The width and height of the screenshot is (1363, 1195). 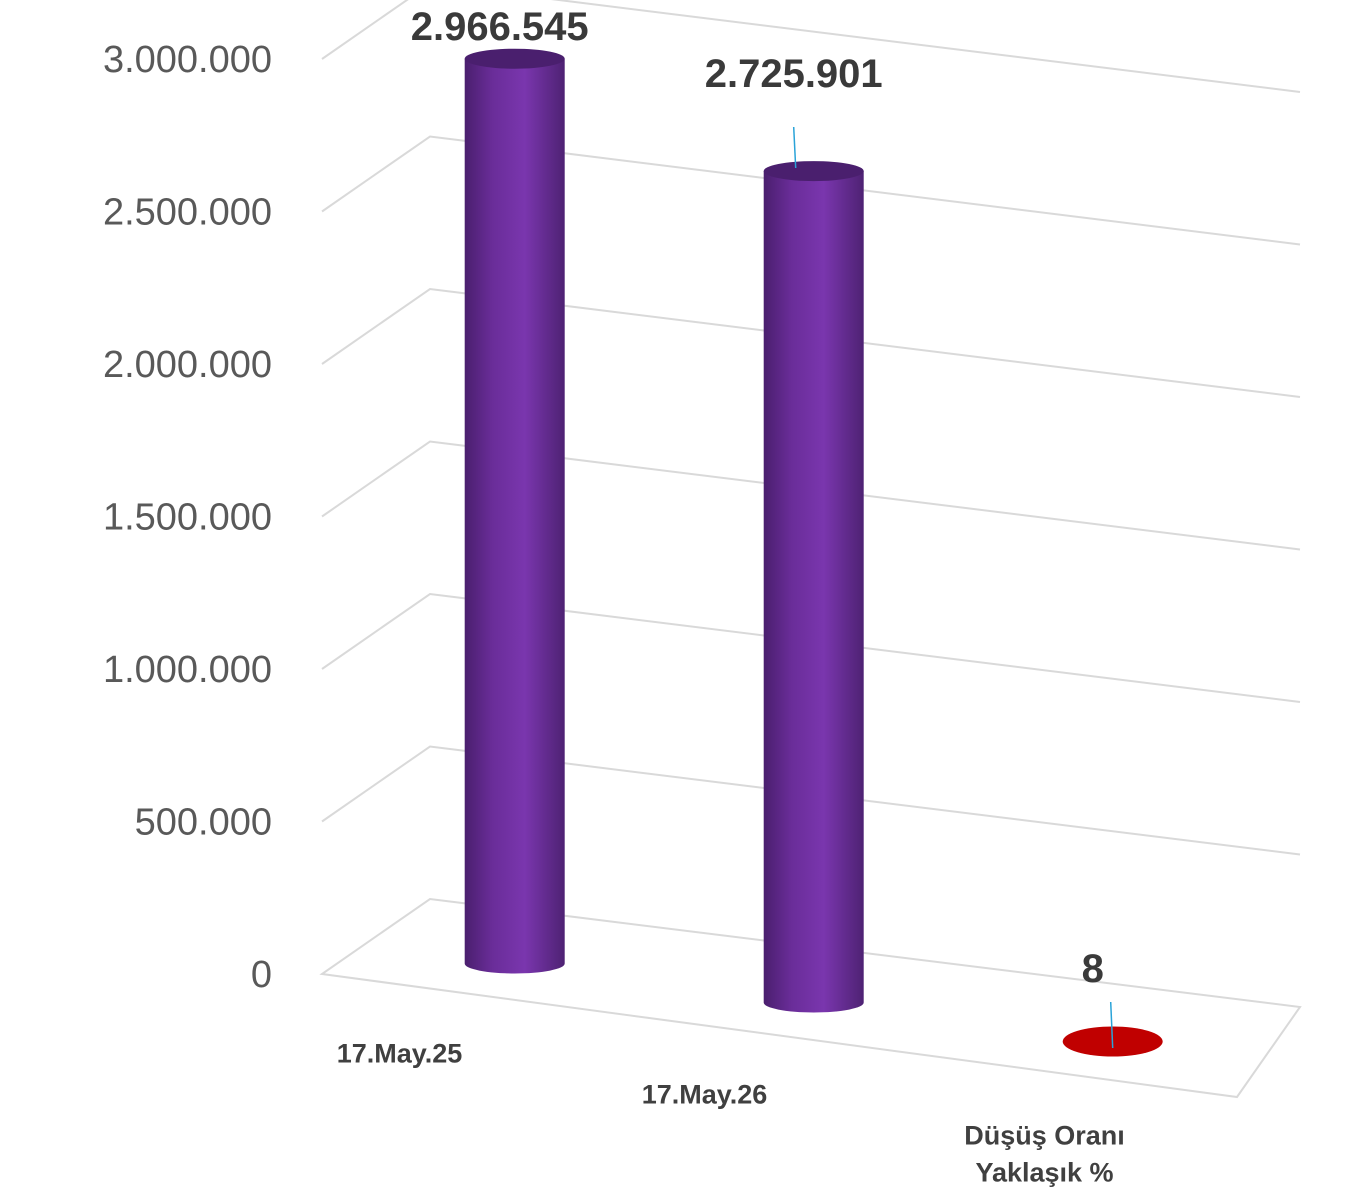 What do you see at coordinates (187, 365) in the screenshot?
I see `y-tick-label: 2.000.000` at bounding box center [187, 365].